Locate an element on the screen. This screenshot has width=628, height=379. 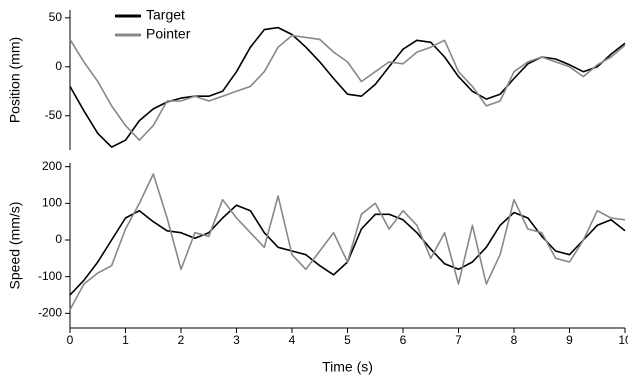
x-tick-label: 7 is located at coordinates (458, 340).